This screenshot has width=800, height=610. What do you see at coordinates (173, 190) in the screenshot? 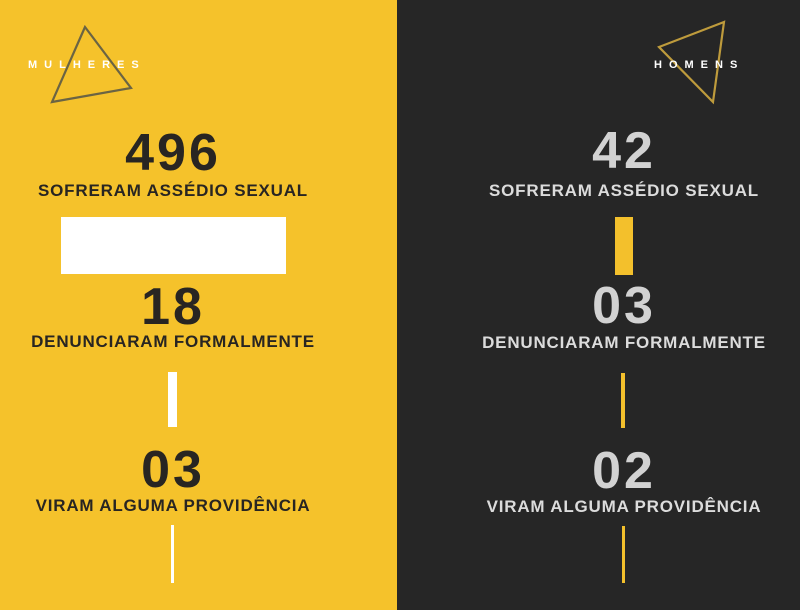
I see `stat-label-women-sofreram: SOFRERAM ASSÉDIO SEXUAL` at bounding box center [173, 190].